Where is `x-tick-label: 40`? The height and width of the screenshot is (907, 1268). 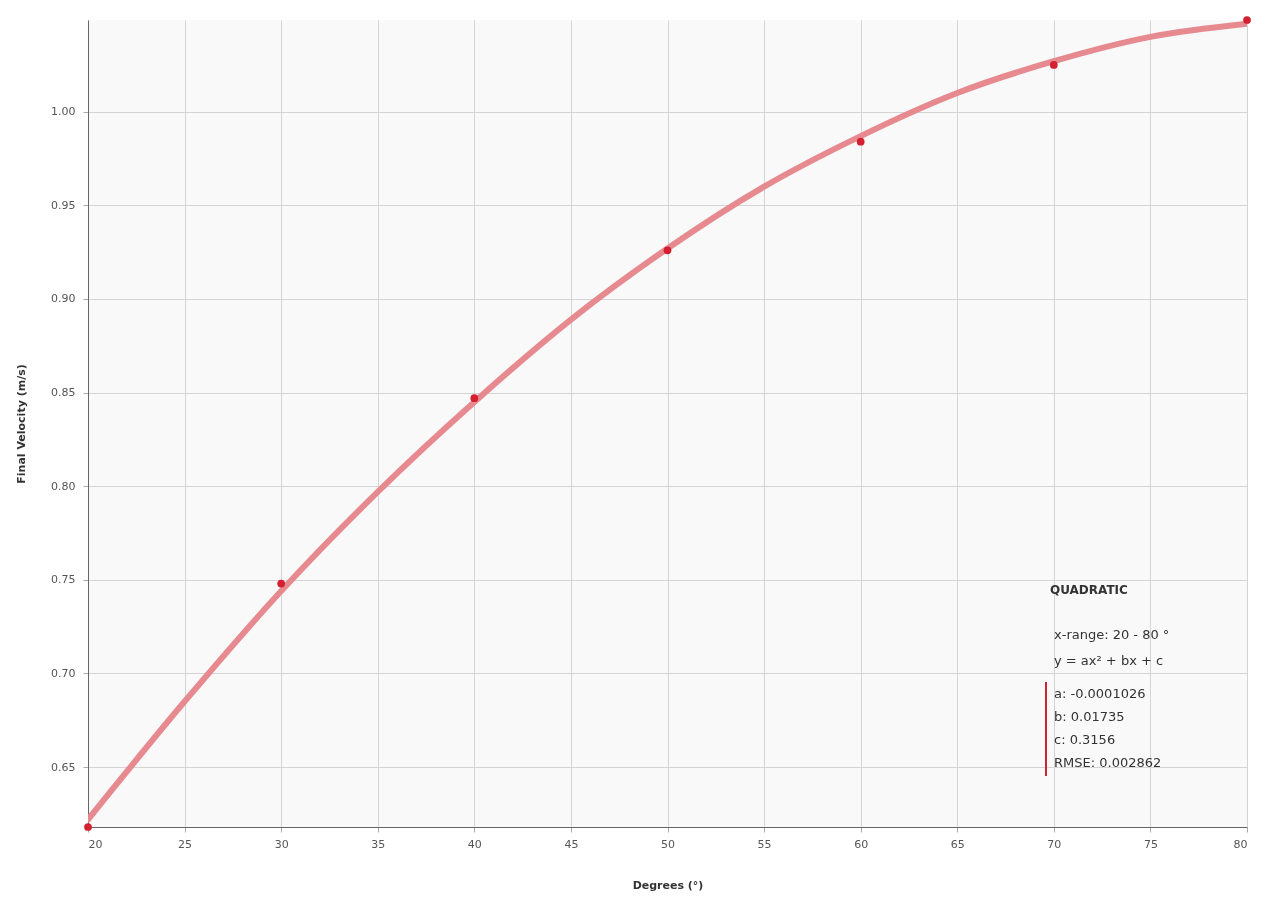
x-tick-label: 40 is located at coordinates (474, 844).